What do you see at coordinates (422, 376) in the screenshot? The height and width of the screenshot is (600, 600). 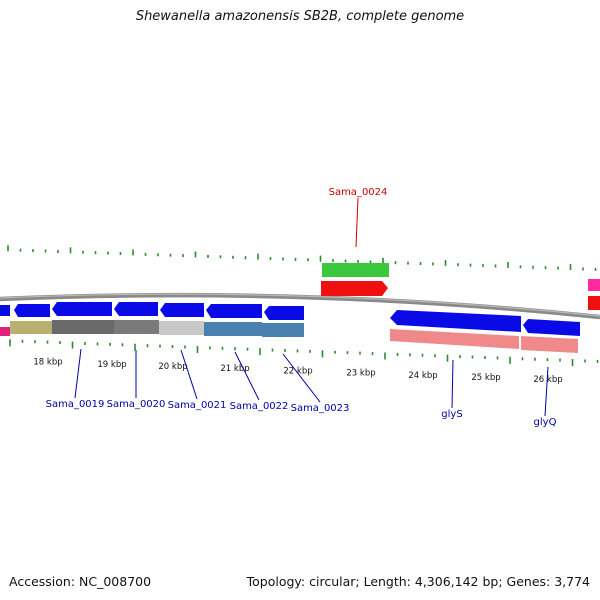 I see `kbp-label: 24 kbp` at bounding box center [422, 376].